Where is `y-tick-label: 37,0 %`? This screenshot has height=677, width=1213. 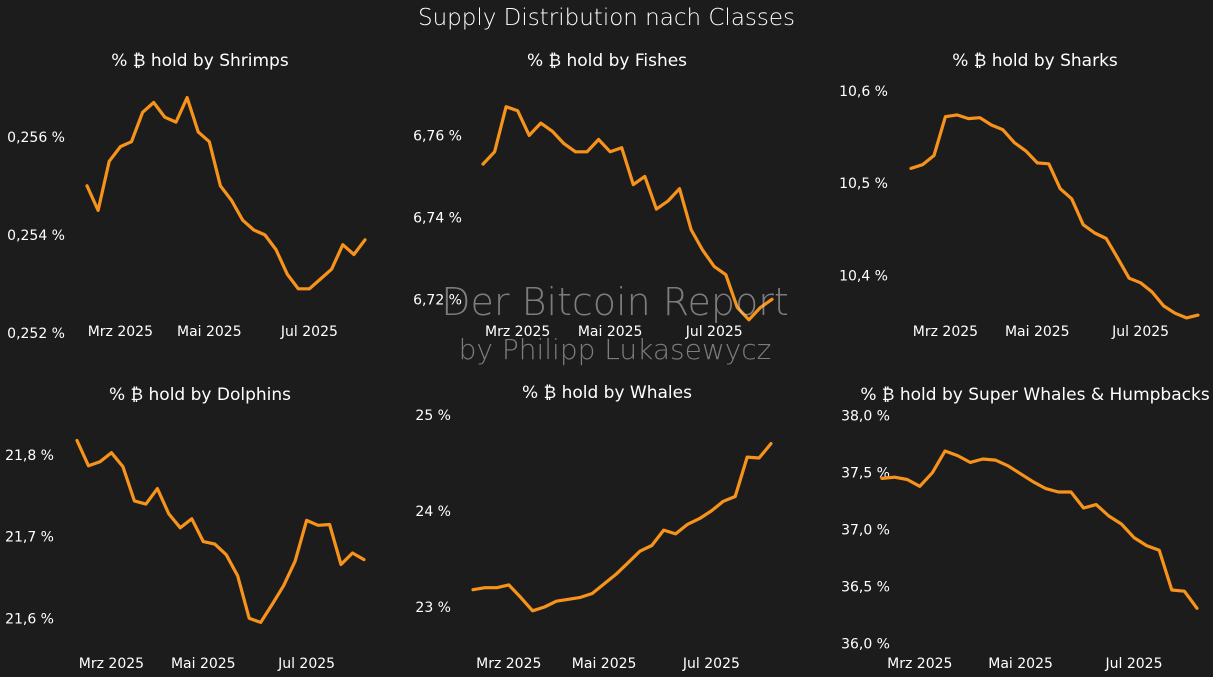 y-tick-label: 37,0 % is located at coordinates (865, 531).